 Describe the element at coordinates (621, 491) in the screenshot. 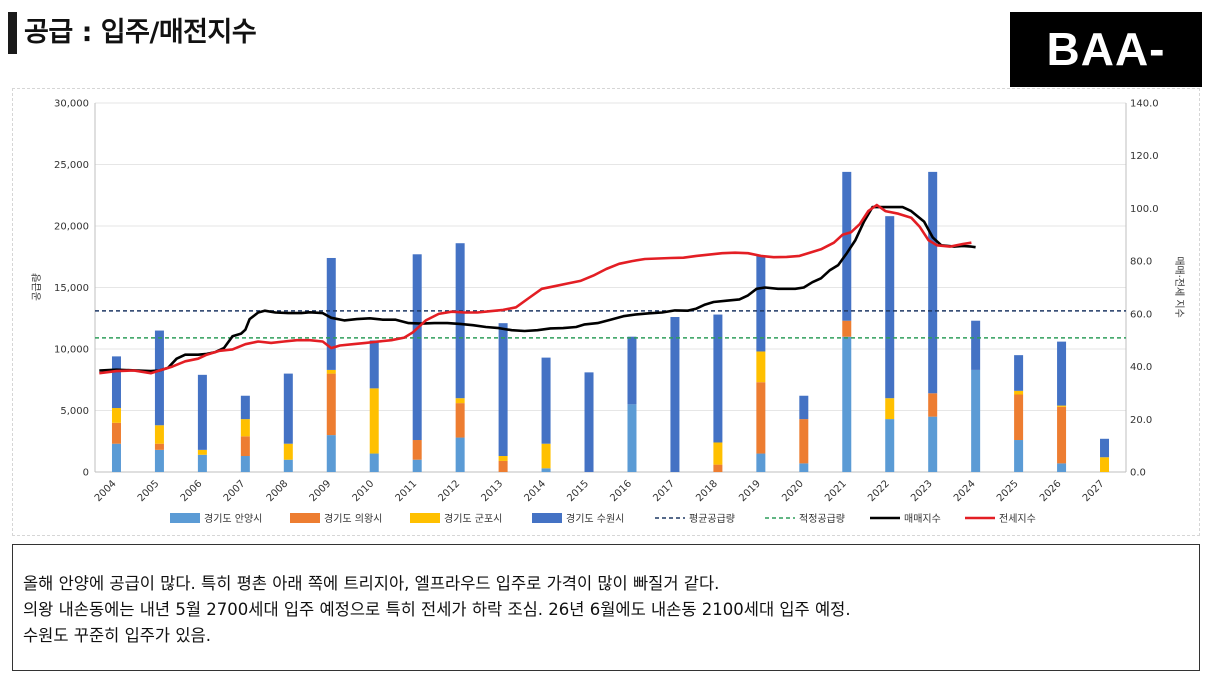

I see `x-tick-label: 2016` at that location.